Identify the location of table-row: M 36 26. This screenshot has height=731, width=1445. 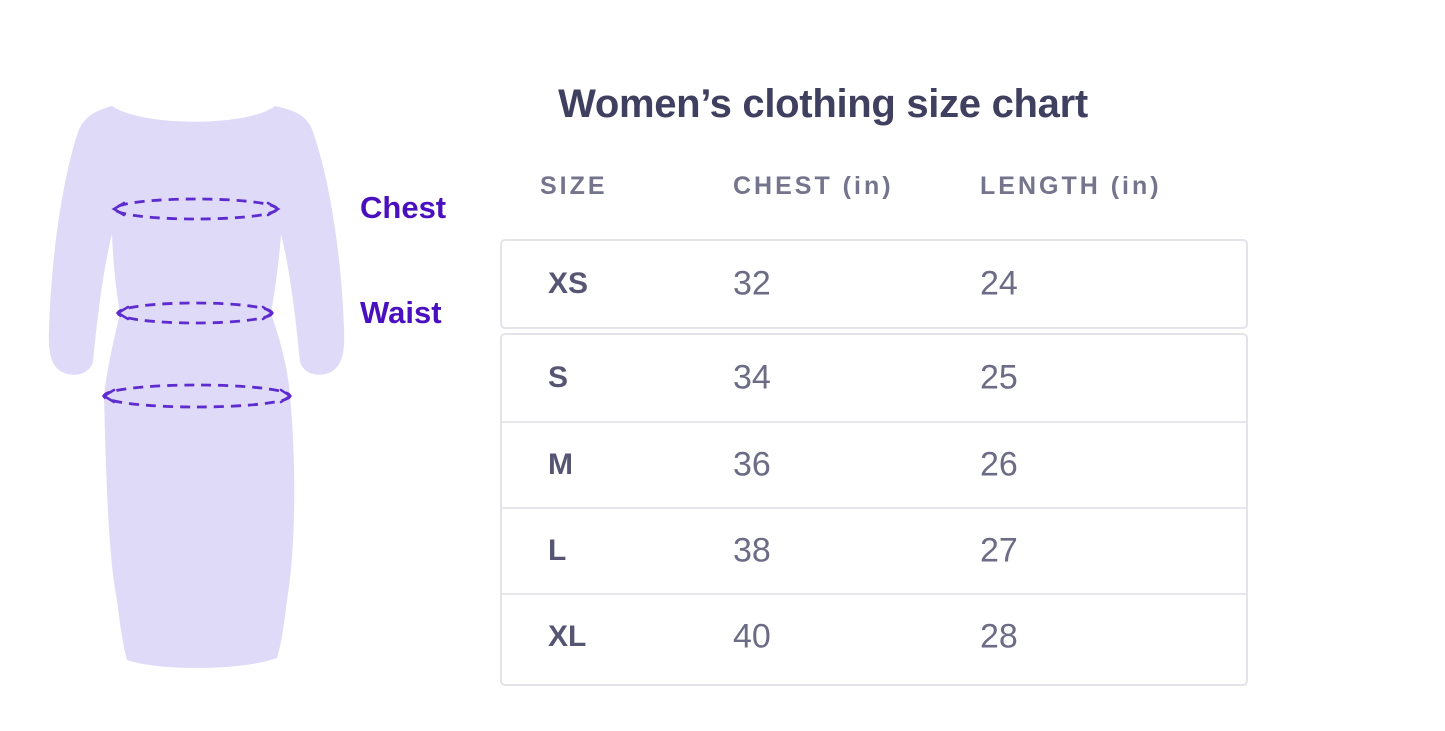
(874, 464).